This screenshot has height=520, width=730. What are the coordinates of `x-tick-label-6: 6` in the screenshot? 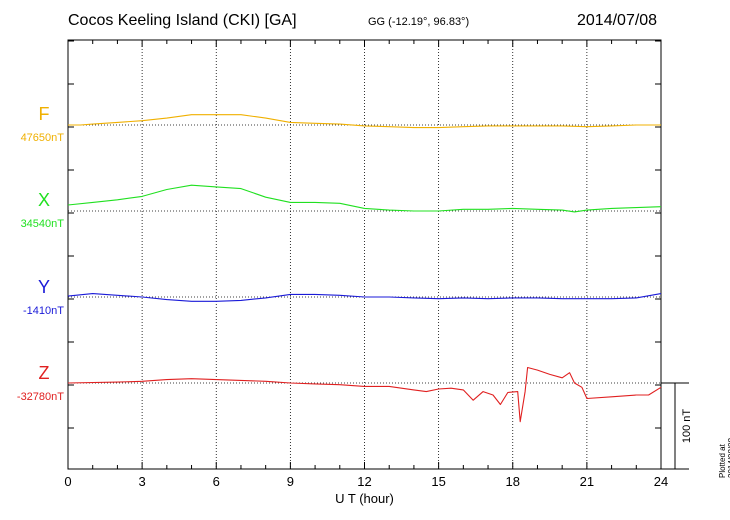 It's located at (216, 481).